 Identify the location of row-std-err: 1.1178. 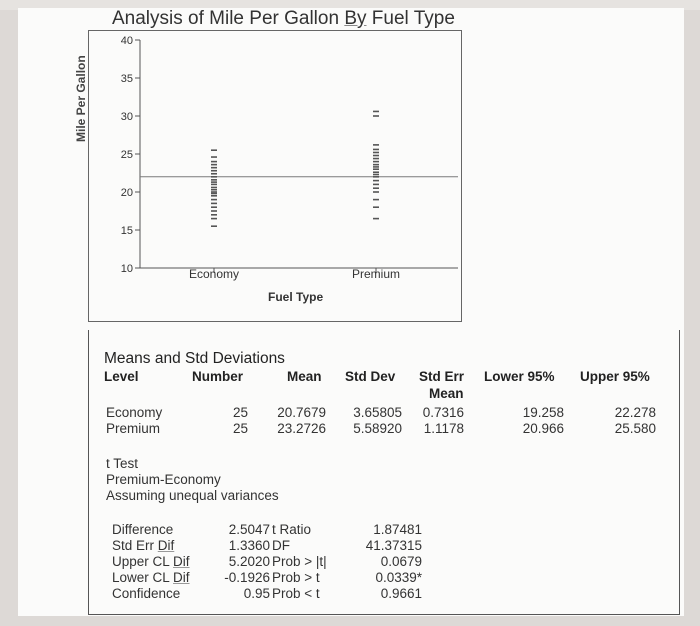
(443, 428).